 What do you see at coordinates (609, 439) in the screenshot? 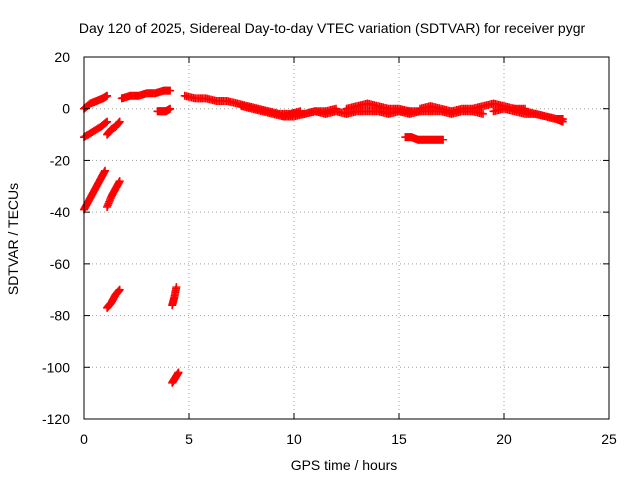
I see `x-tick-label: 25` at bounding box center [609, 439].